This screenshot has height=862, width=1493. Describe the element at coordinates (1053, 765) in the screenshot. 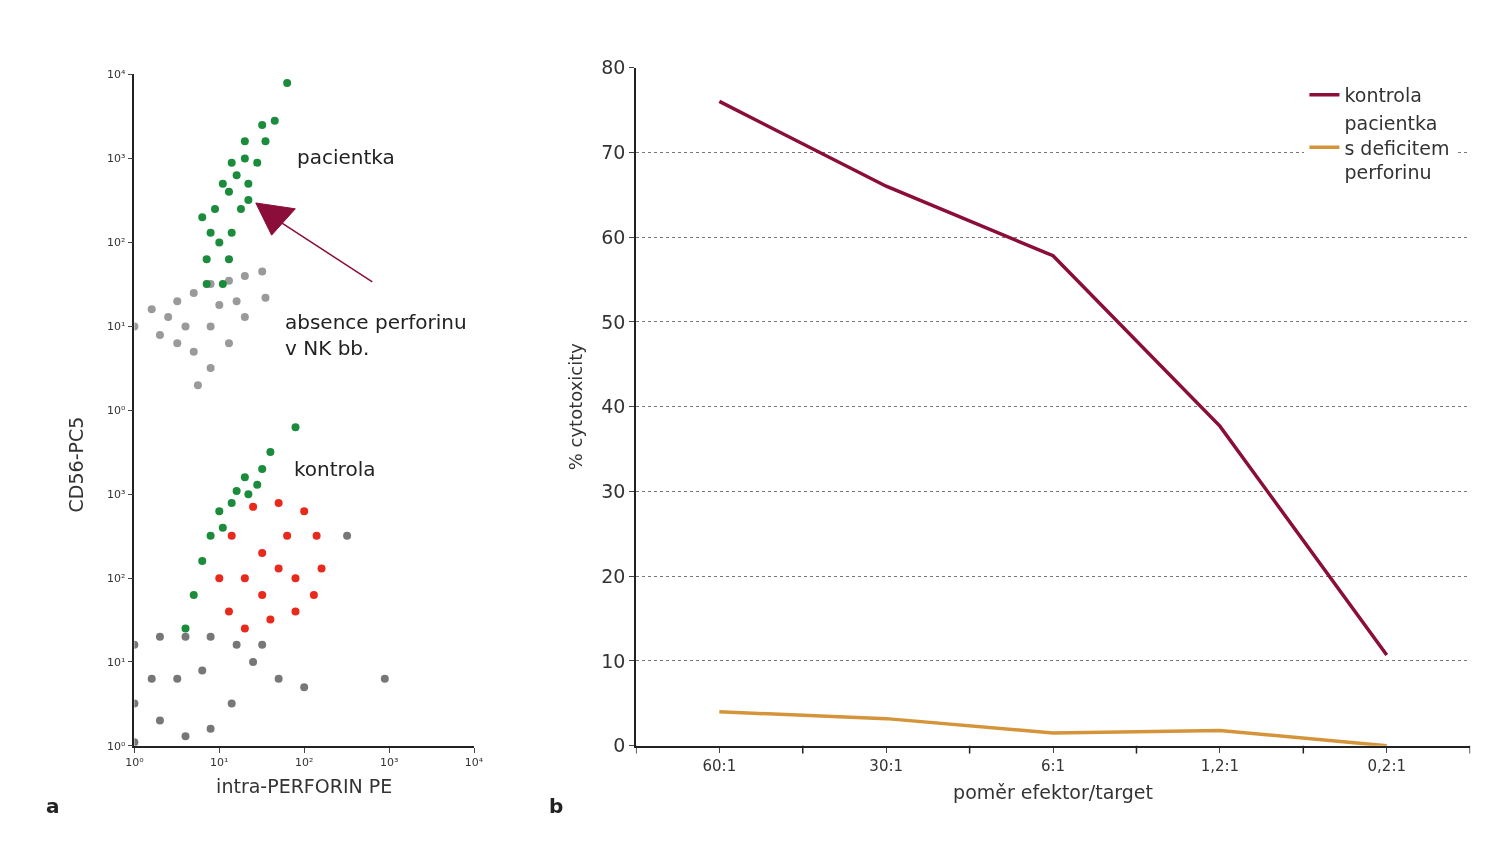

I see `x-tick-label: 6:1` at that location.